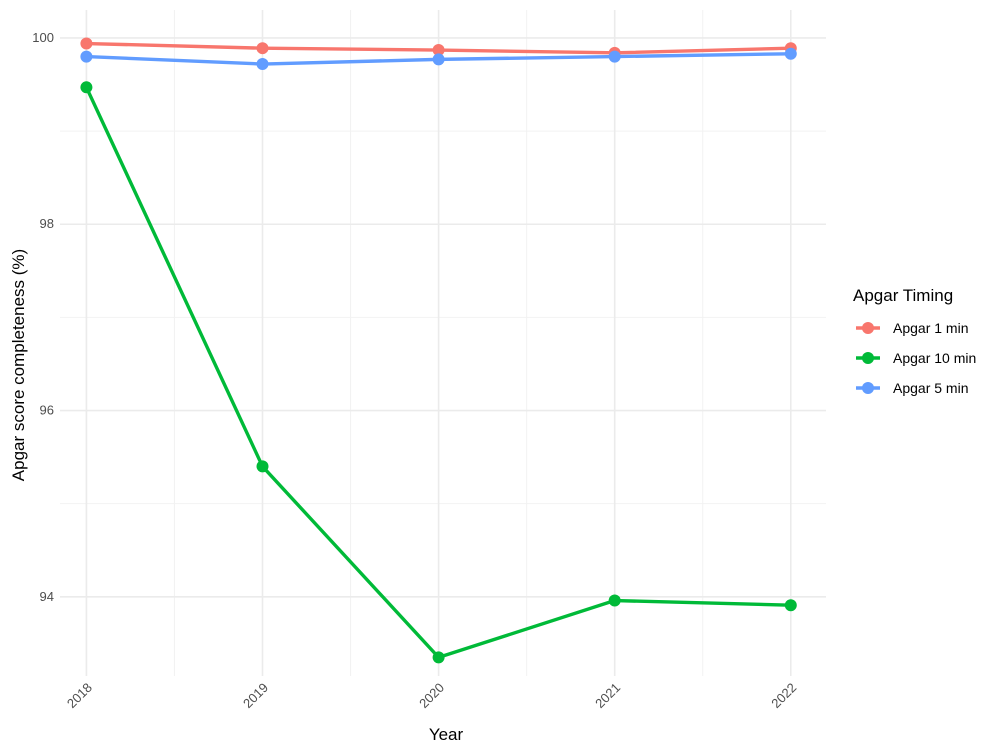 This screenshot has height=752, width=1000. What do you see at coordinates (18, 365) in the screenshot?
I see `y-axis-title: Apgar score completeness (%)` at bounding box center [18, 365].